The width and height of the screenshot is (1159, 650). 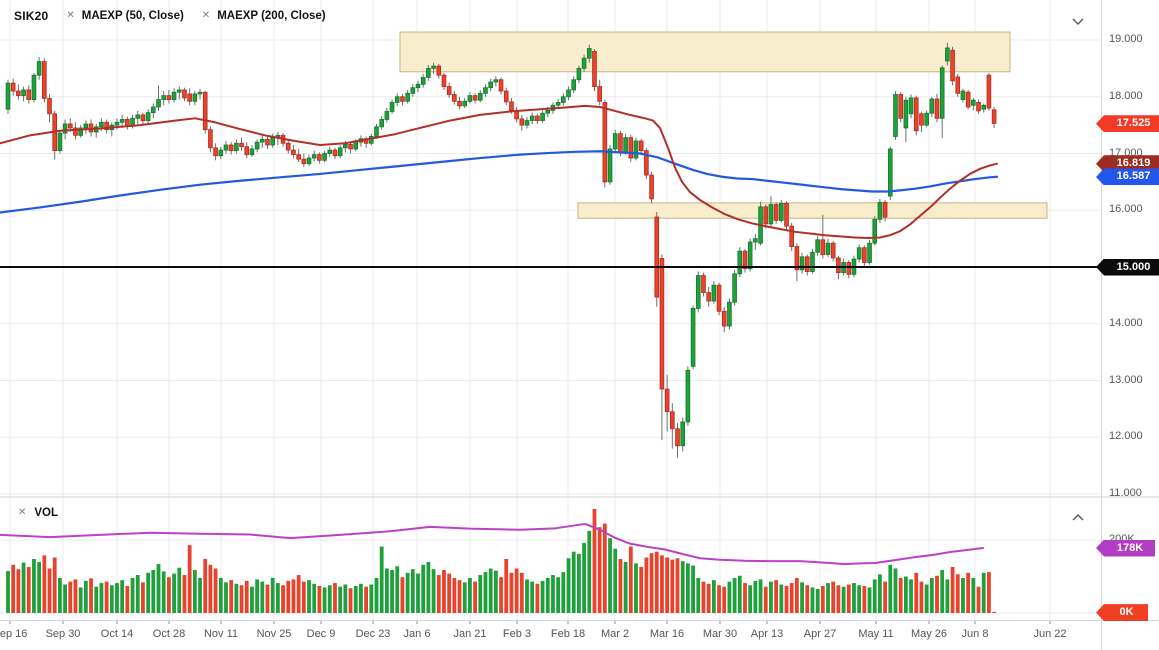 I want to click on price-axis-label: 18.000, so click(x=1126, y=95).